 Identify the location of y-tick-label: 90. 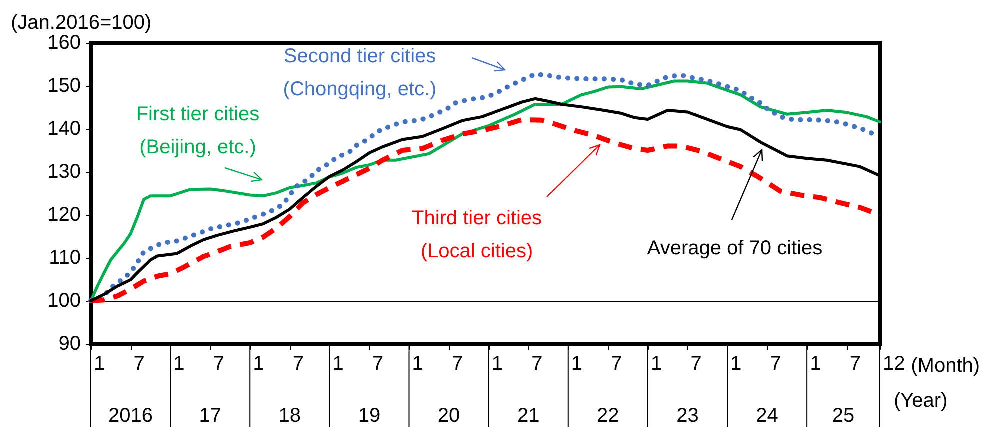
(69, 344).